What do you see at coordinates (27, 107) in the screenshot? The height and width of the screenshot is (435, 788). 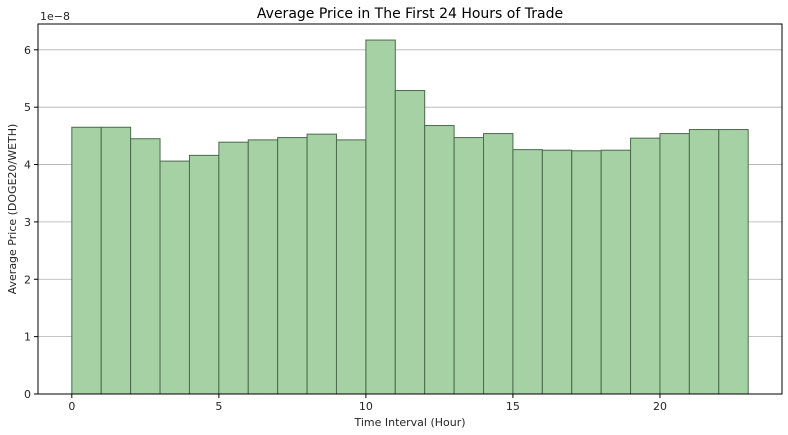 I see `y-tick-label: 5` at bounding box center [27, 107].